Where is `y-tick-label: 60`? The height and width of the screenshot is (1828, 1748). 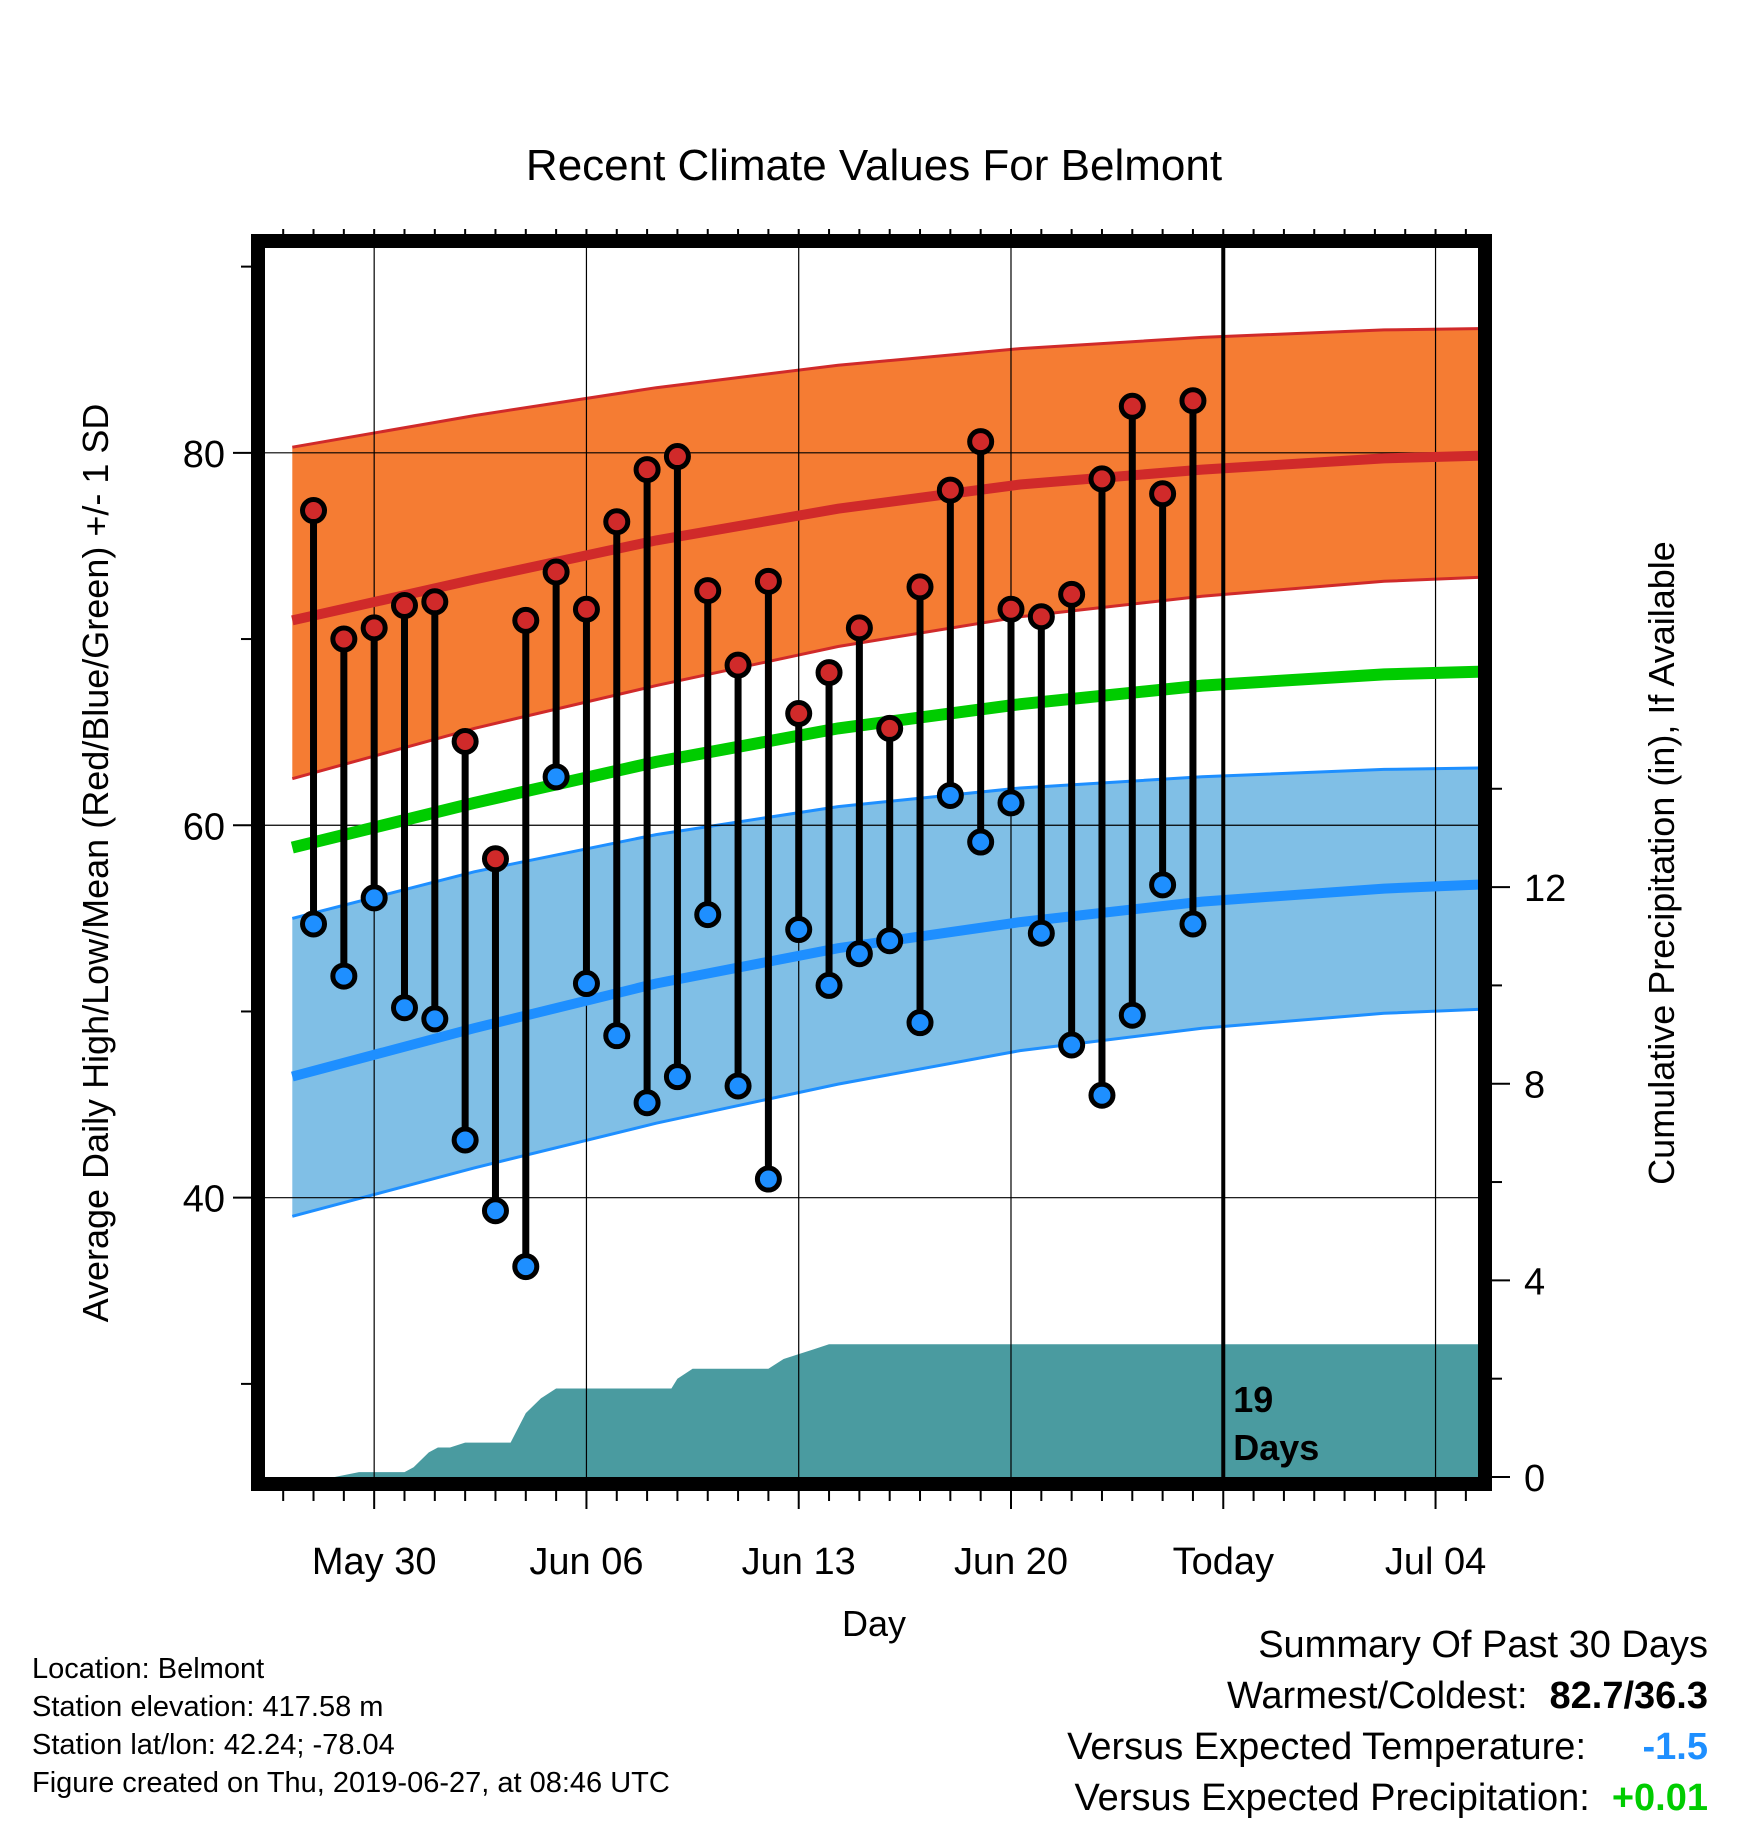
y-tick-label: 60 is located at coordinates (204, 827).